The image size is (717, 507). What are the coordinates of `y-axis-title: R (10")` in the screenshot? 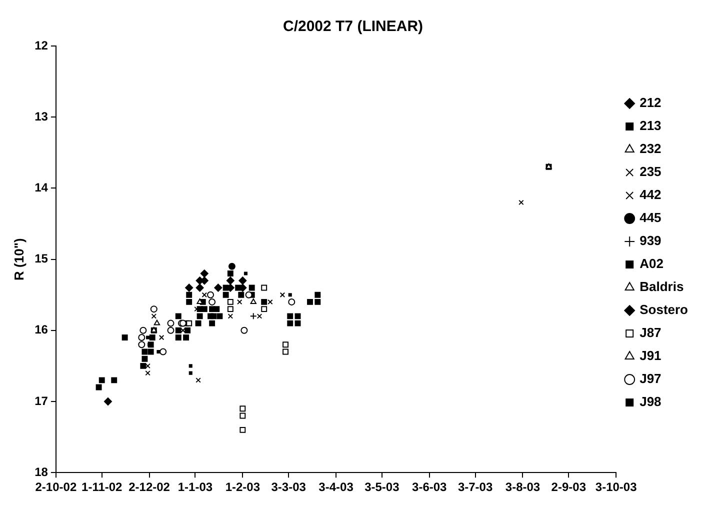 It's located at (18, 259).